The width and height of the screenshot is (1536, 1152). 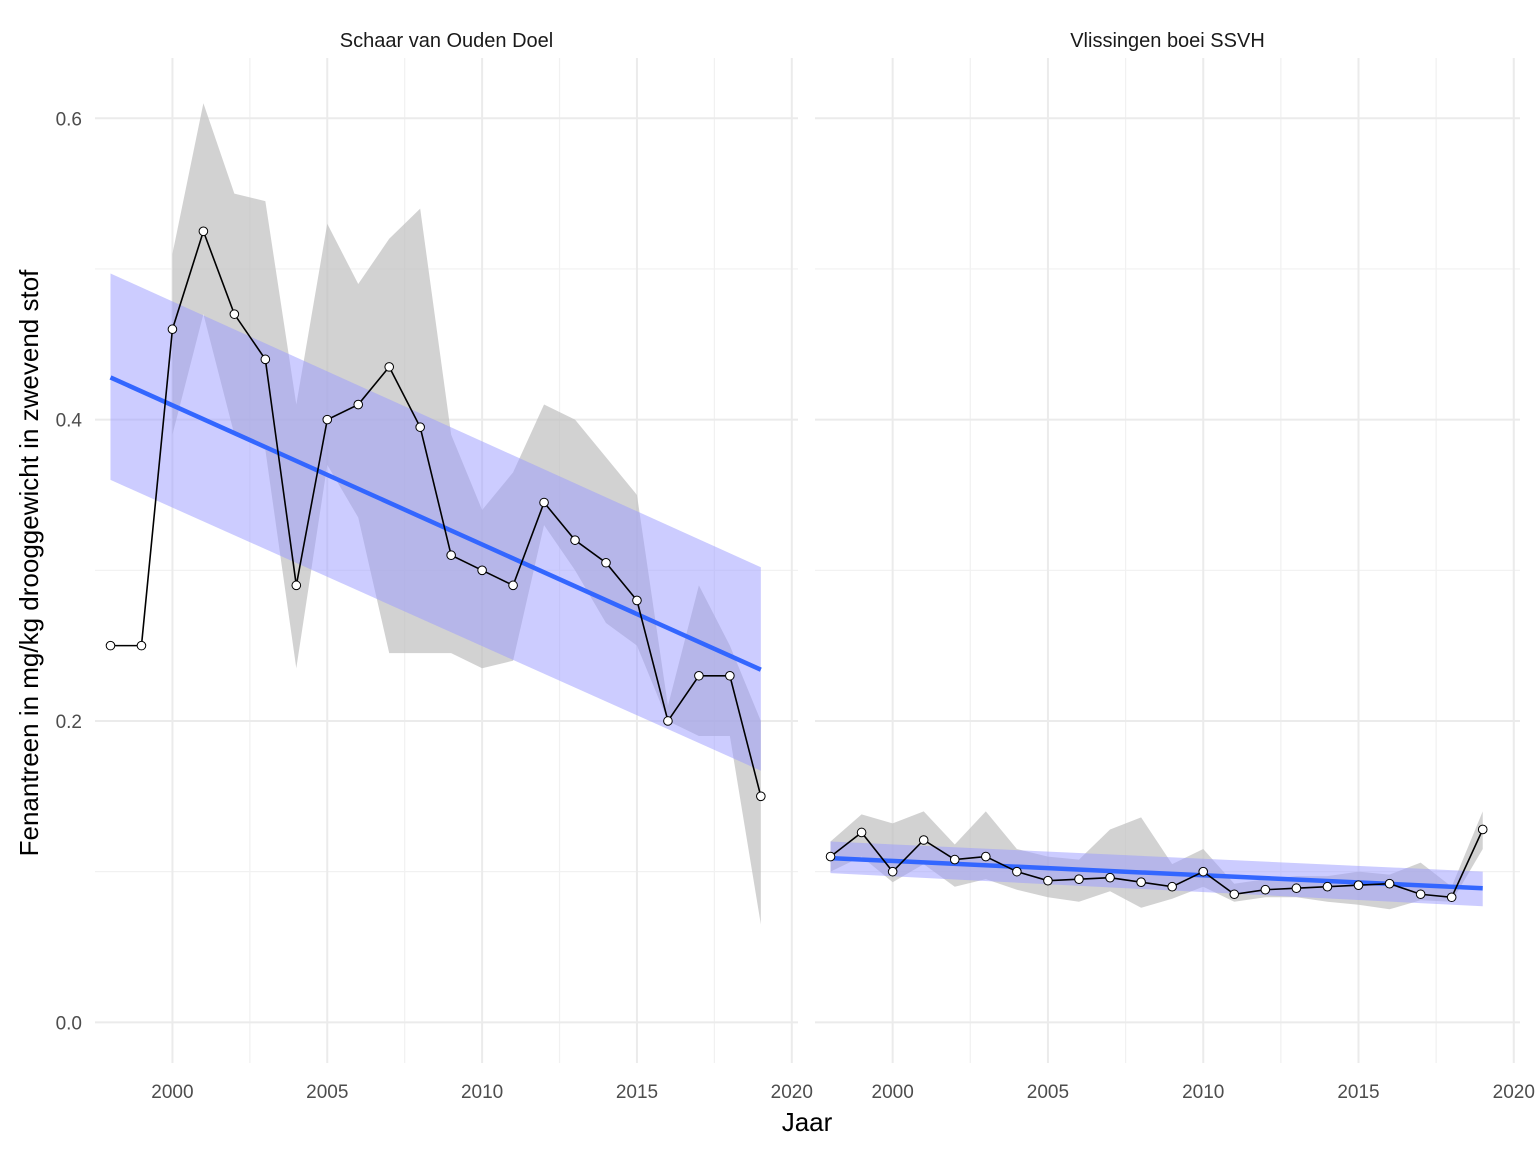 What do you see at coordinates (69, 1023) in the screenshot?
I see `y-tick-label: 0.0` at bounding box center [69, 1023].